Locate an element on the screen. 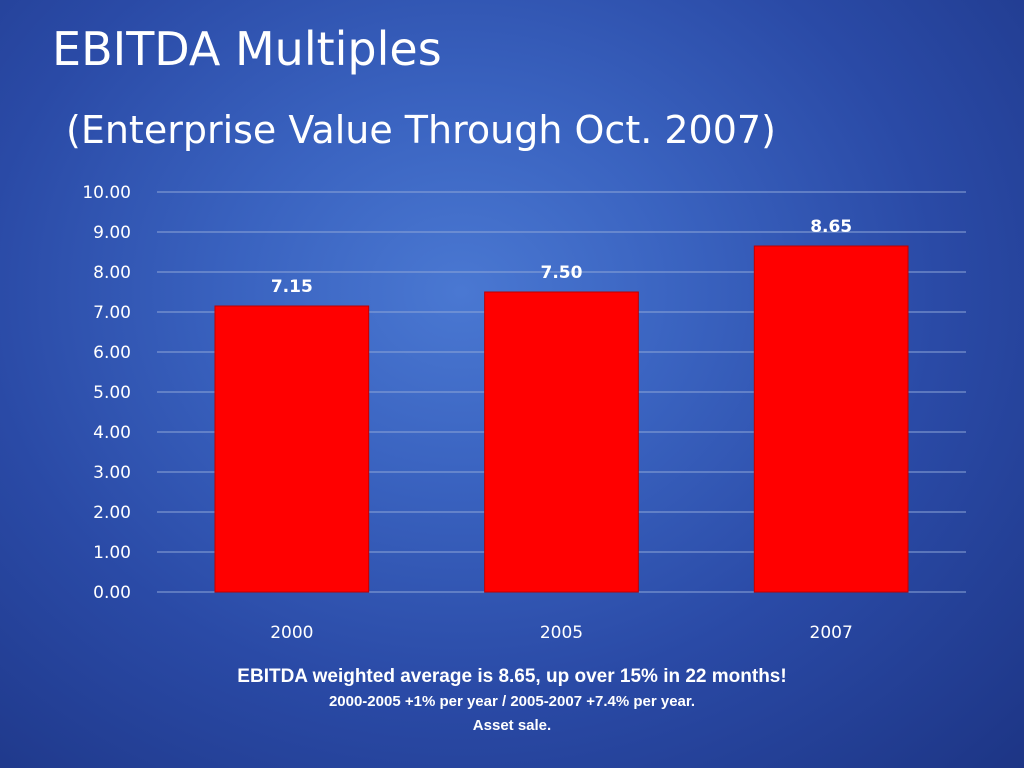  y-tick-label: 4.00 is located at coordinates (112, 433).